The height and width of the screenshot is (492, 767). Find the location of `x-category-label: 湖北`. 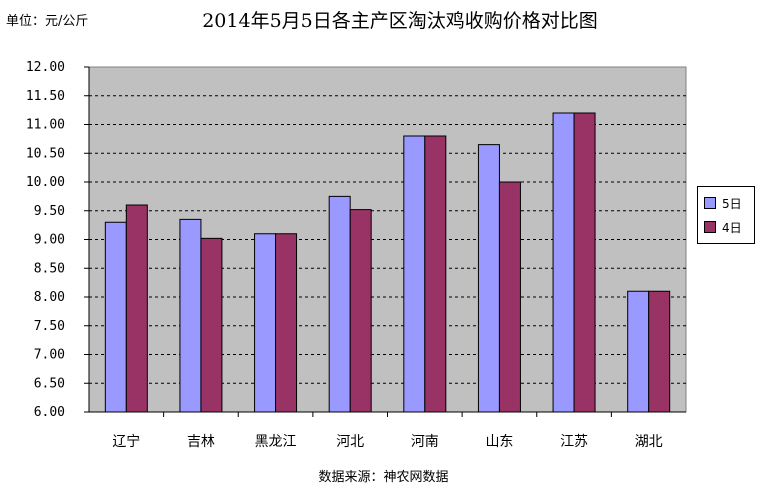

x-category-label: 湖北 is located at coordinates (649, 442).